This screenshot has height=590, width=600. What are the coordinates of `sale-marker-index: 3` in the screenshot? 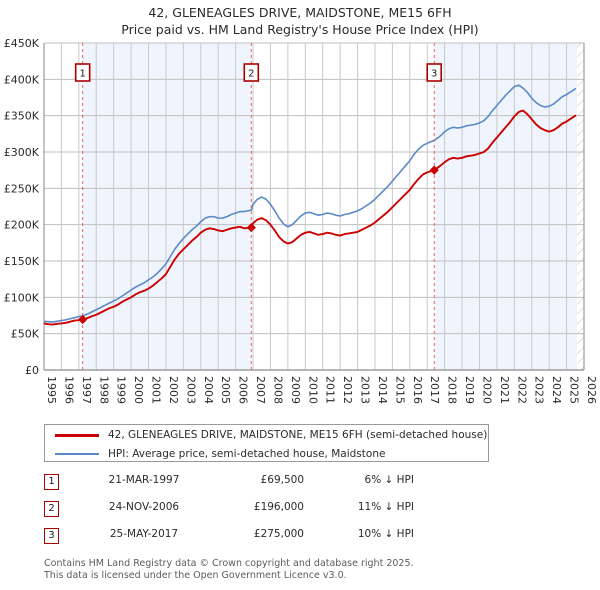 It's located at (51, 536).